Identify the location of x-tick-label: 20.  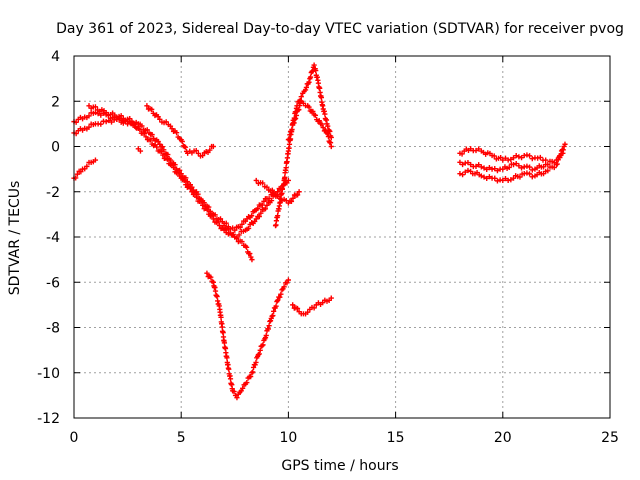
(503, 438).